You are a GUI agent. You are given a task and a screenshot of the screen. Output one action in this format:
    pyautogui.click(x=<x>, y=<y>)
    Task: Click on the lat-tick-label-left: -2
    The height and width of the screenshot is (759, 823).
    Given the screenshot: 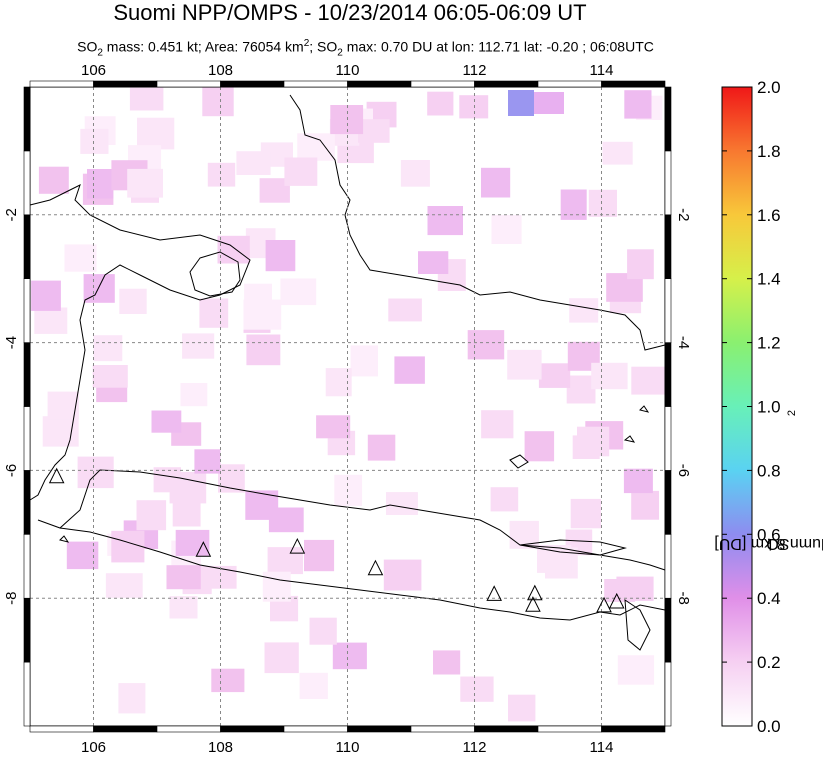 What is the action you would take?
    pyautogui.click(x=11, y=214)
    